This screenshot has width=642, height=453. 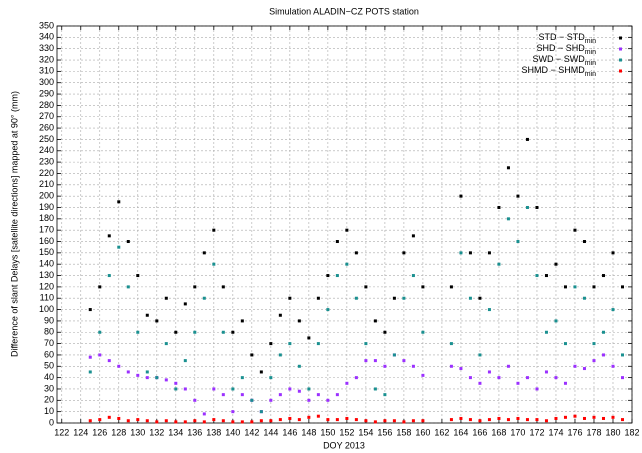 What do you see at coordinates (270, 432) in the screenshot?
I see `x-tick-label: 144` at bounding box center [270, 432].